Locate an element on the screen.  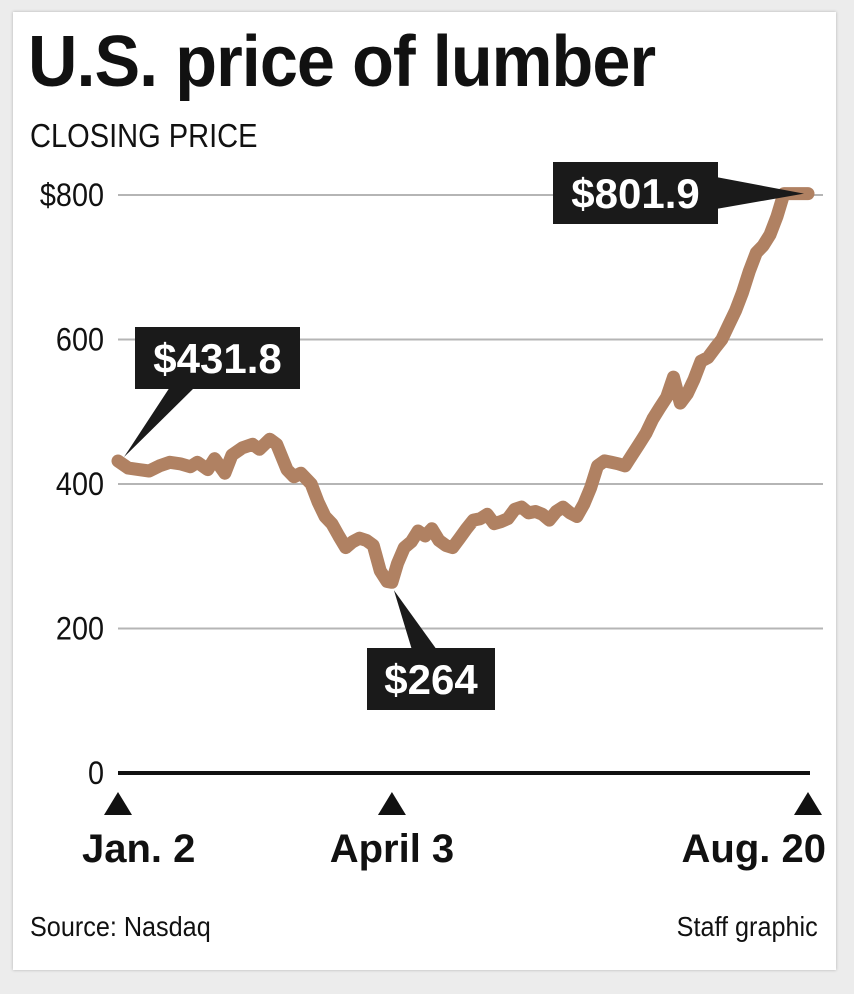
callout-label: $264 is located at coordinates (431, 679).